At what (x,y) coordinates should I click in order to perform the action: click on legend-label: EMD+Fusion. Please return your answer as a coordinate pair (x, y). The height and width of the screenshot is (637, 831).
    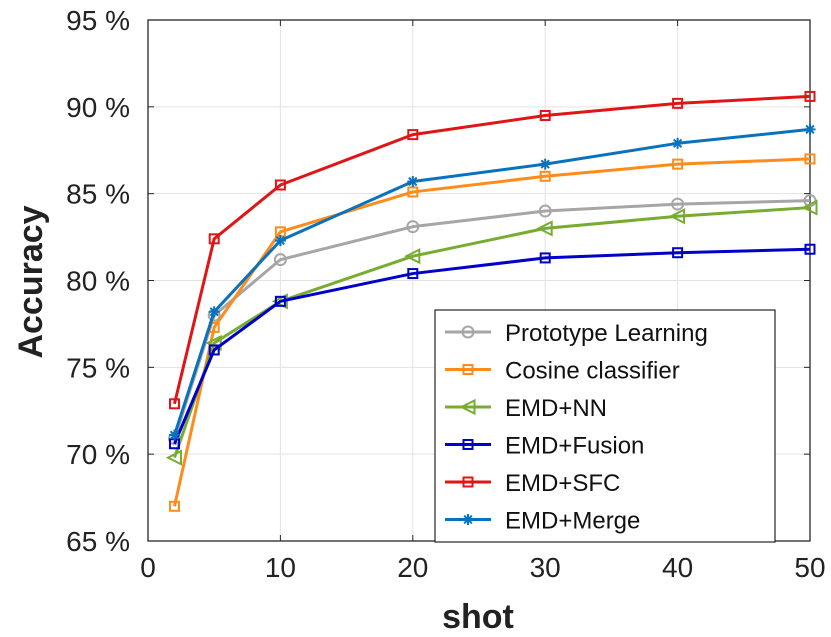
    Looking at the image, I should click on (574, 446).